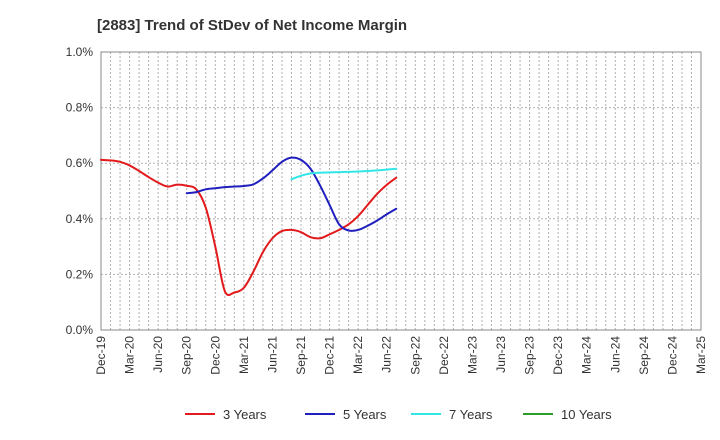 This screenshot has width=720, height=440. I want to click on x-tick-label: Mar-23, so click(472, 355).